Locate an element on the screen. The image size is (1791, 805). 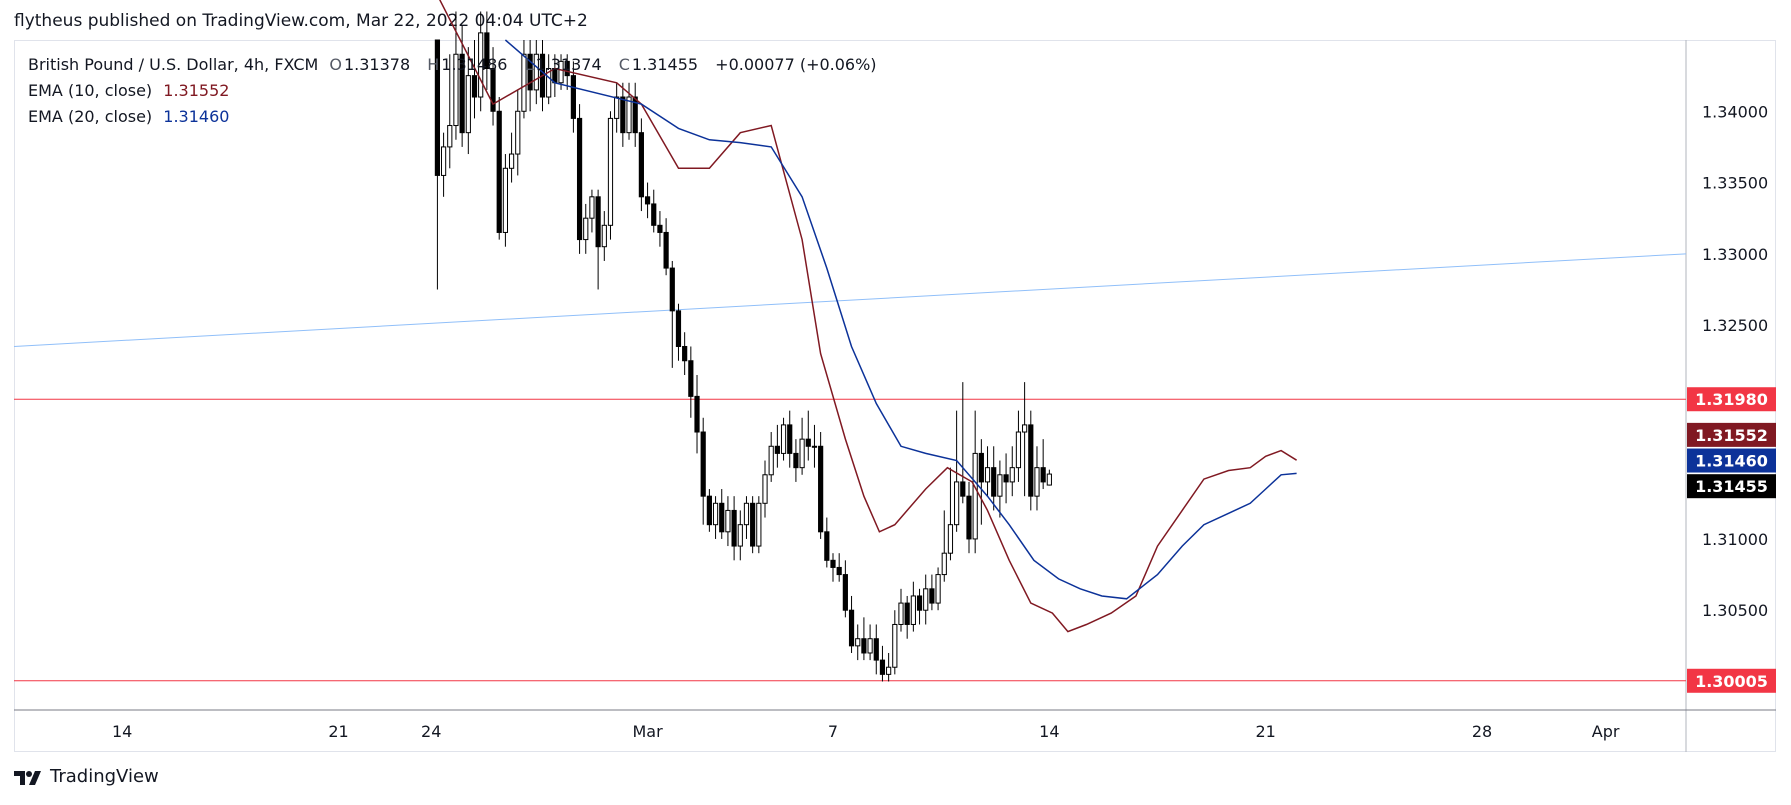
ema10-tag: 1.31552 is located at coordinates (1731, 434).